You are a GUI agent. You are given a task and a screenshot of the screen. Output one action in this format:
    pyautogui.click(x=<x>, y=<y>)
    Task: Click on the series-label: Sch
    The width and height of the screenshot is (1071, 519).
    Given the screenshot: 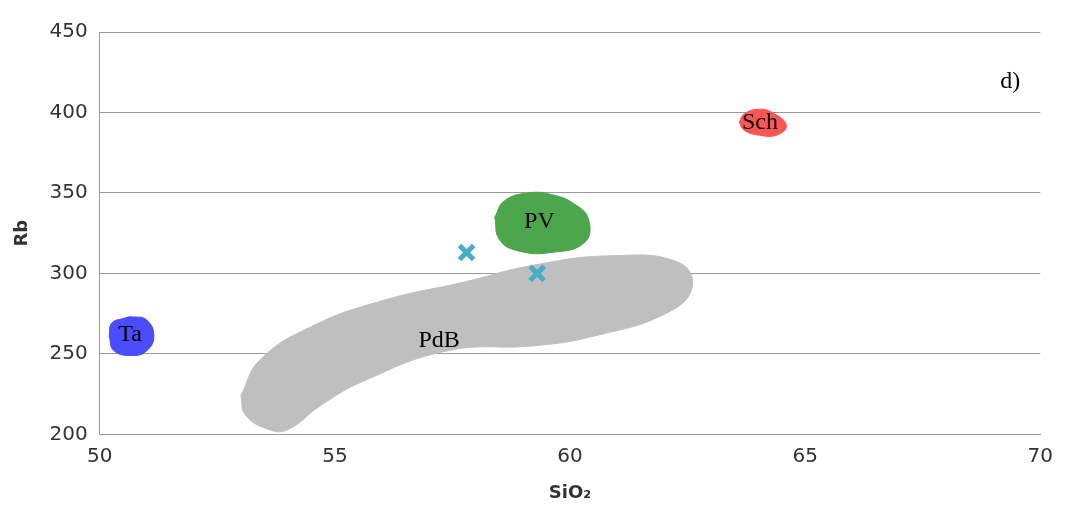 What is the action you would take?
    pyautogui.click(x=759, y=121)
    